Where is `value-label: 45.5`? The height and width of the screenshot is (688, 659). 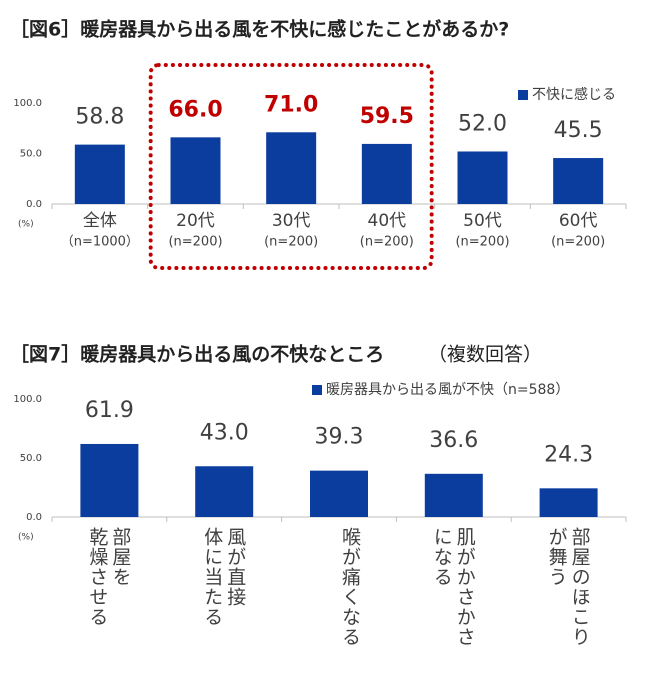 value-label: 45.5 is located at coordinates (578, 130).